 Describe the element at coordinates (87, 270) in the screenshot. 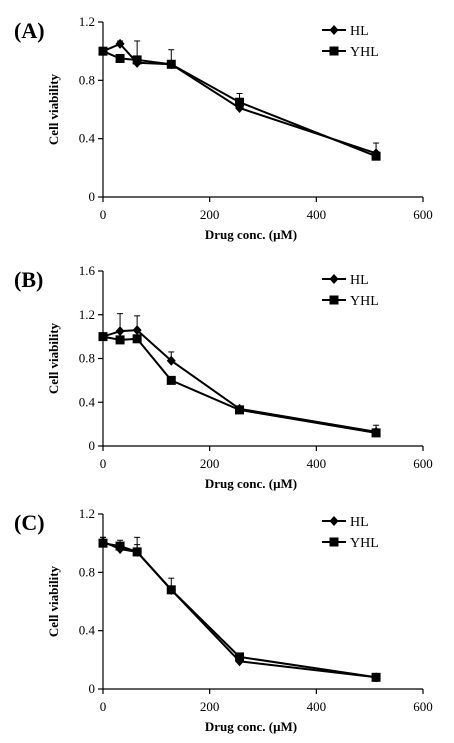

I see `y-tick-label: 1.6` at that location.